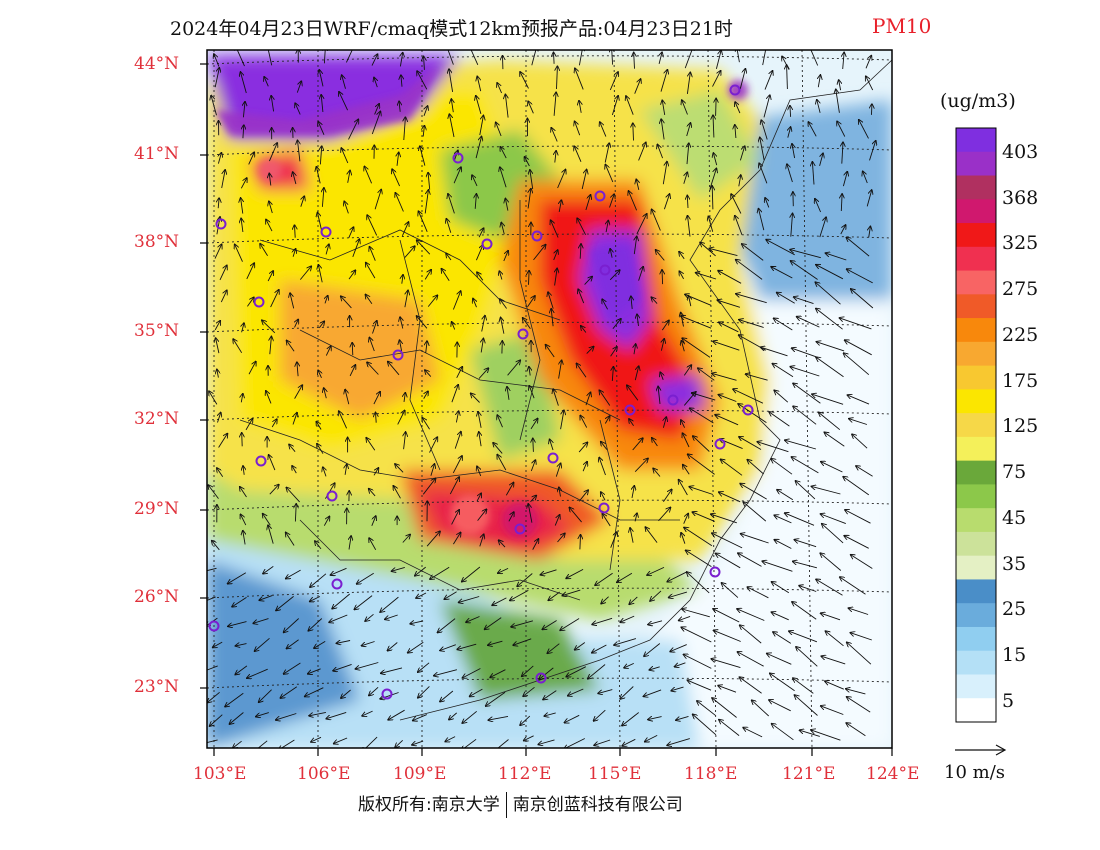 Image resolution: width=1100 pixels, height=850 pixels. Describe the element at coordinates (157, 509) in the screenshot. I see `lat-label: 29°N` at that location.